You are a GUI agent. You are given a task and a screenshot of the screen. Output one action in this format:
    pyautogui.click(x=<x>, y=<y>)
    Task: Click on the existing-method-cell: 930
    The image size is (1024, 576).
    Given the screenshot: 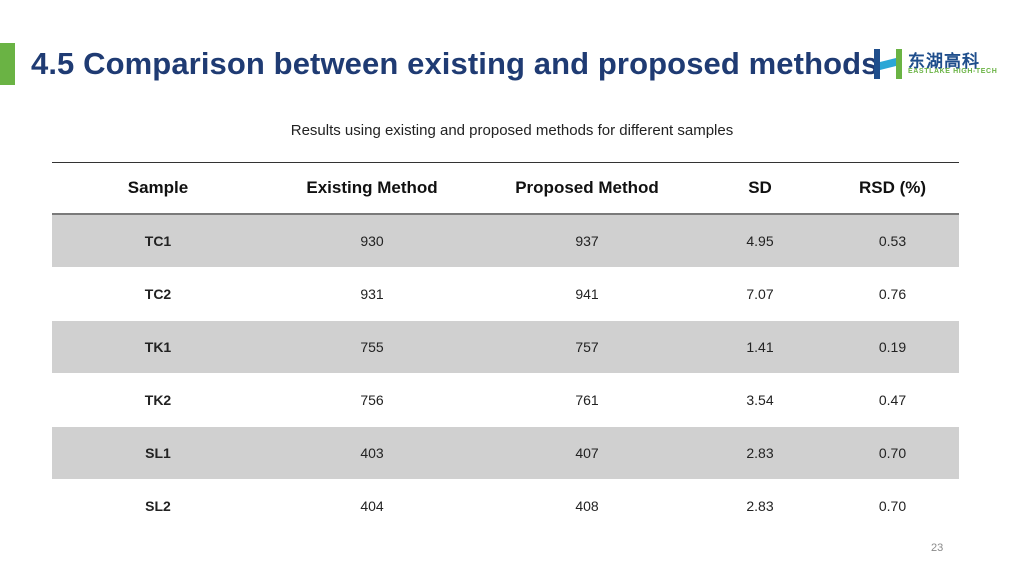 What is the action you would take?
    pyautogui.click(x=372, y=241)
    